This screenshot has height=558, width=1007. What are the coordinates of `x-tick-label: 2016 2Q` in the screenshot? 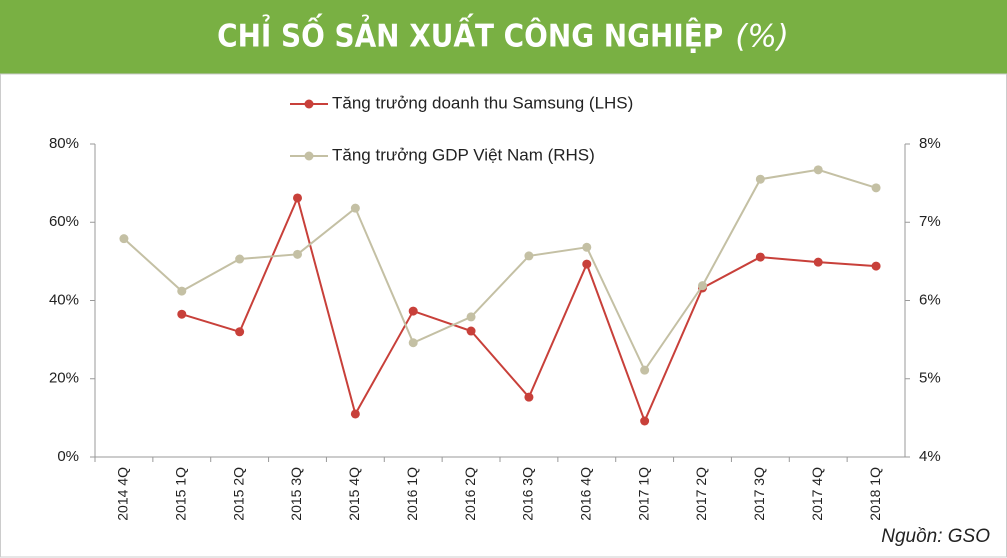 It's located at (470, 494).